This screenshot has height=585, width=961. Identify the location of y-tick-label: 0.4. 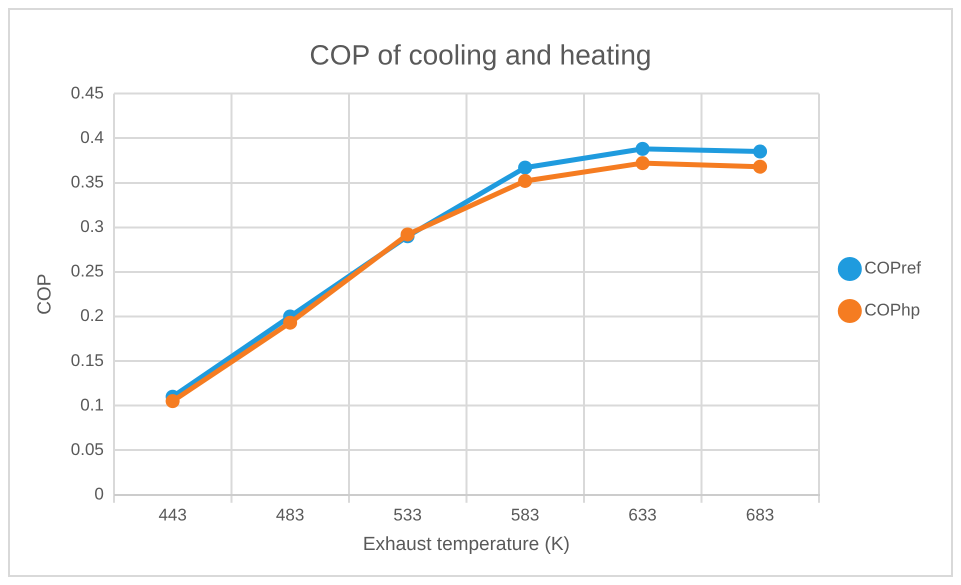
(92, 137).